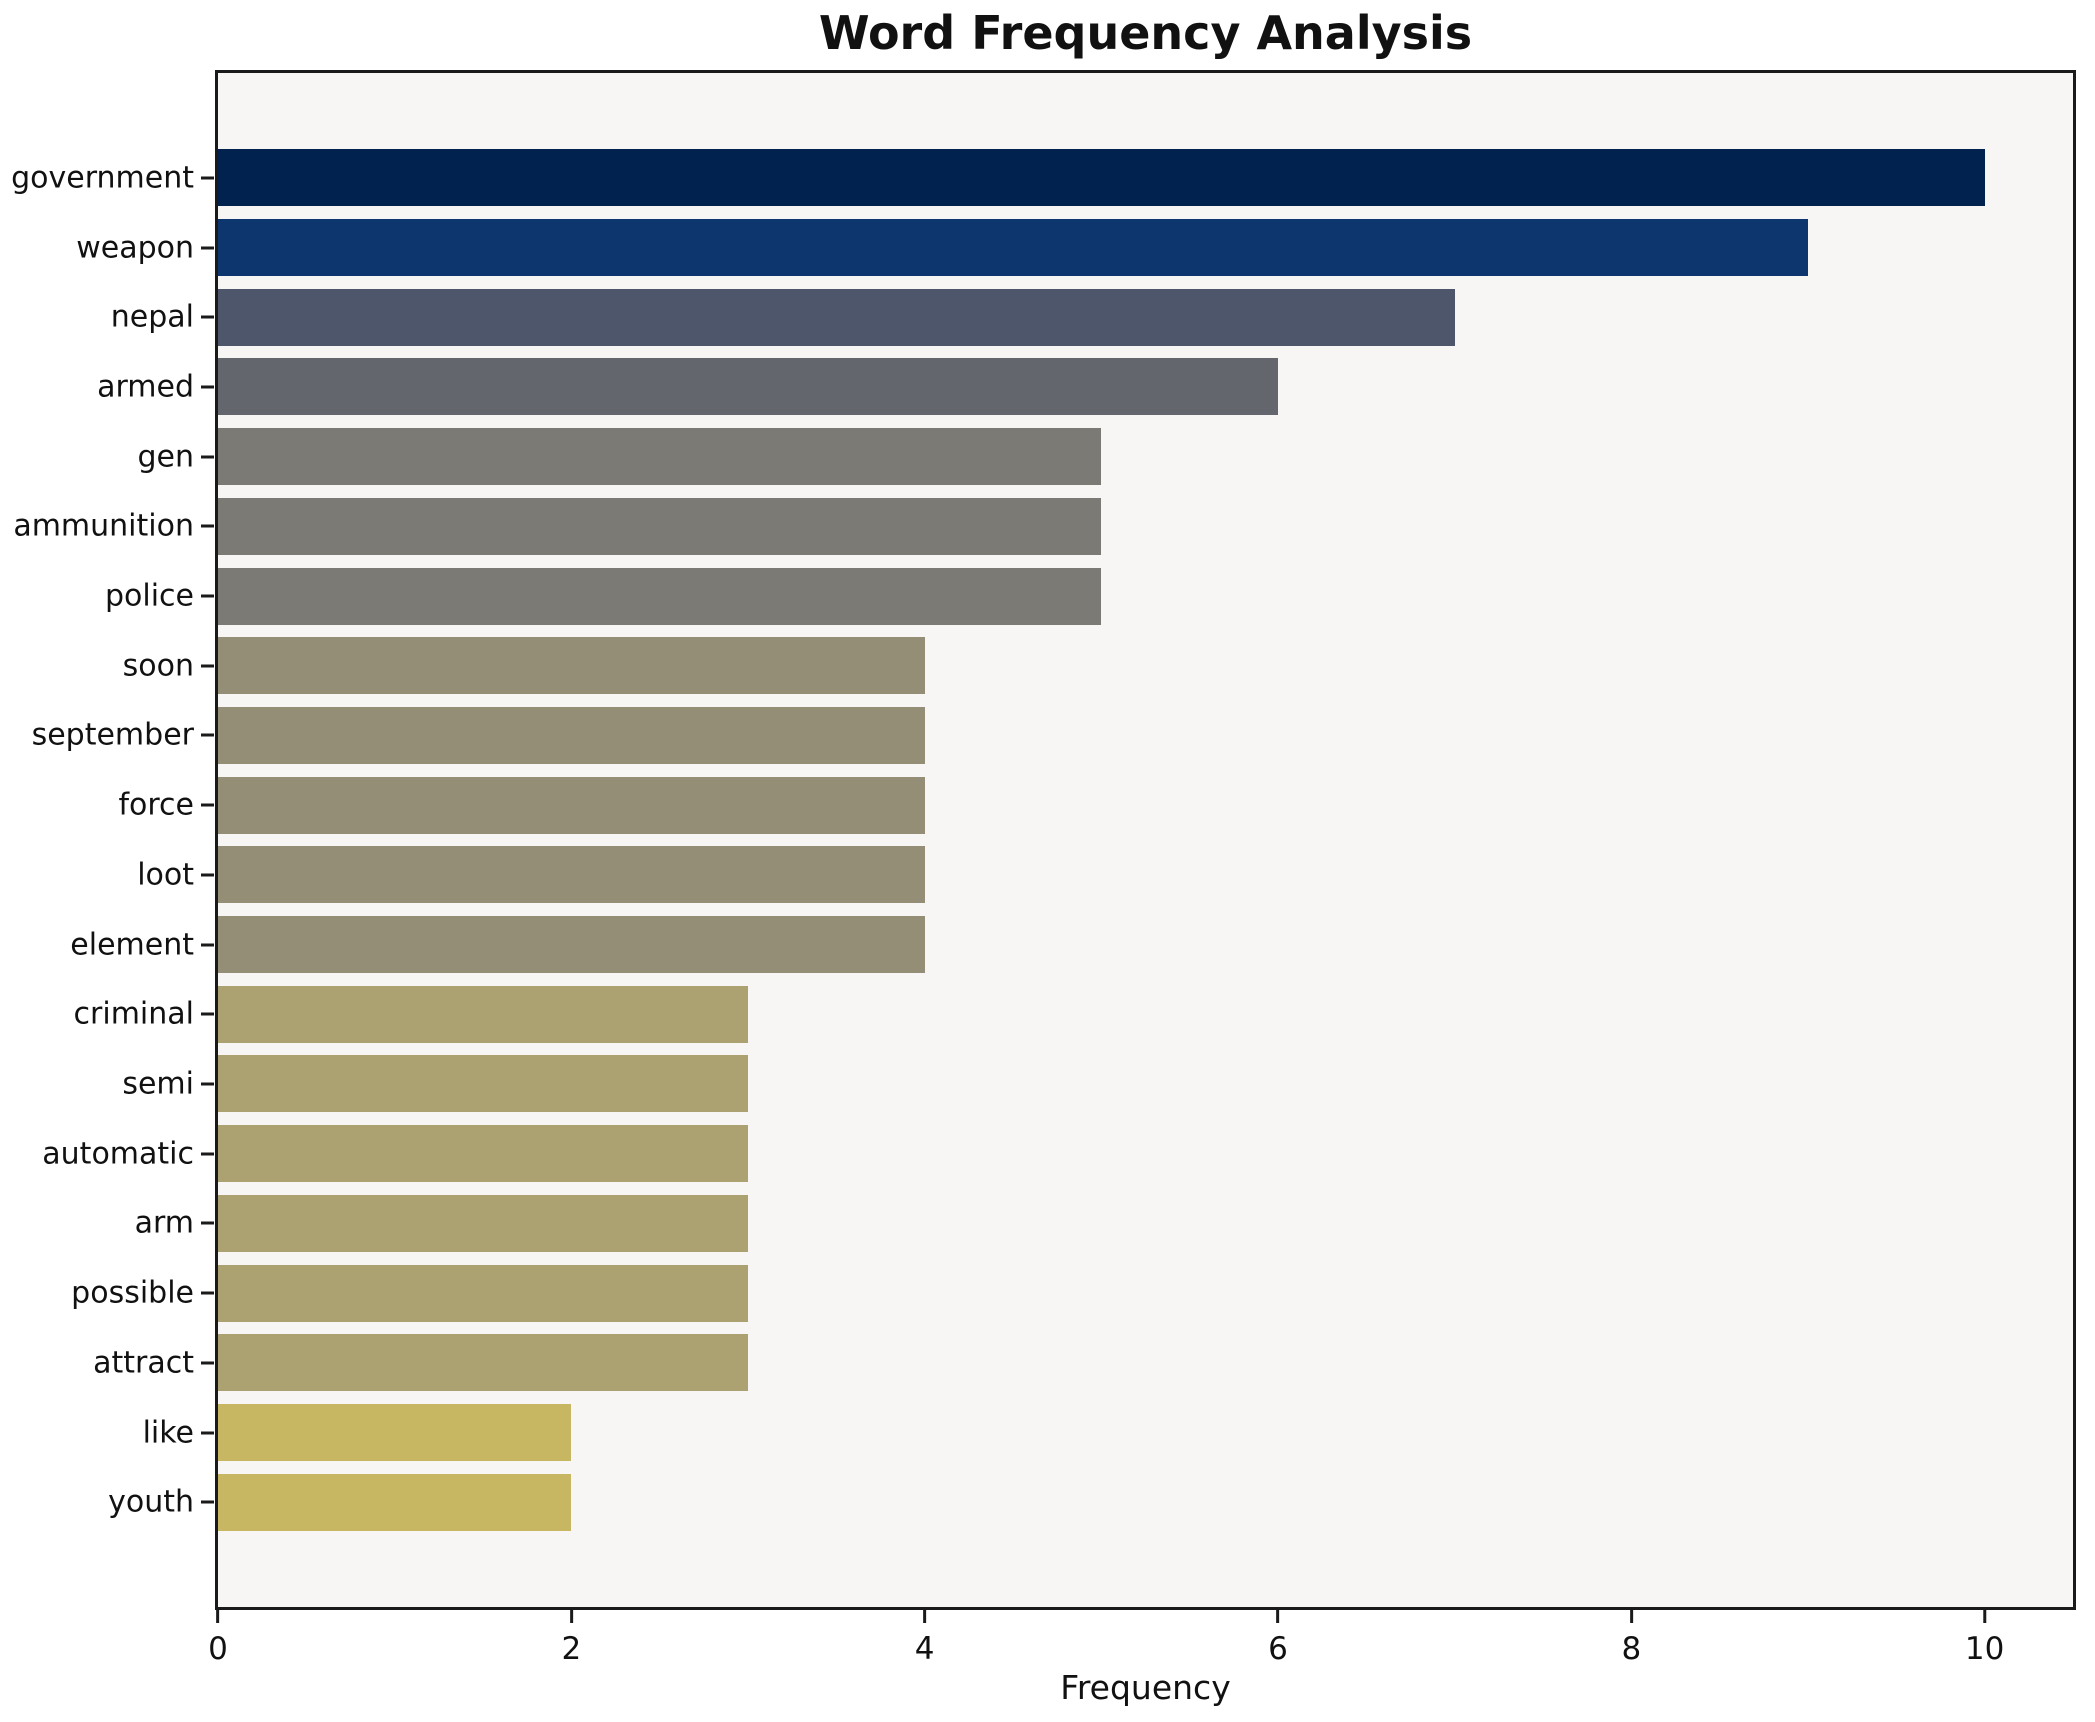 The width and height of the screenshot is (2095, 1722). I want to click on bar-row: arm, so click(1104, 1224).